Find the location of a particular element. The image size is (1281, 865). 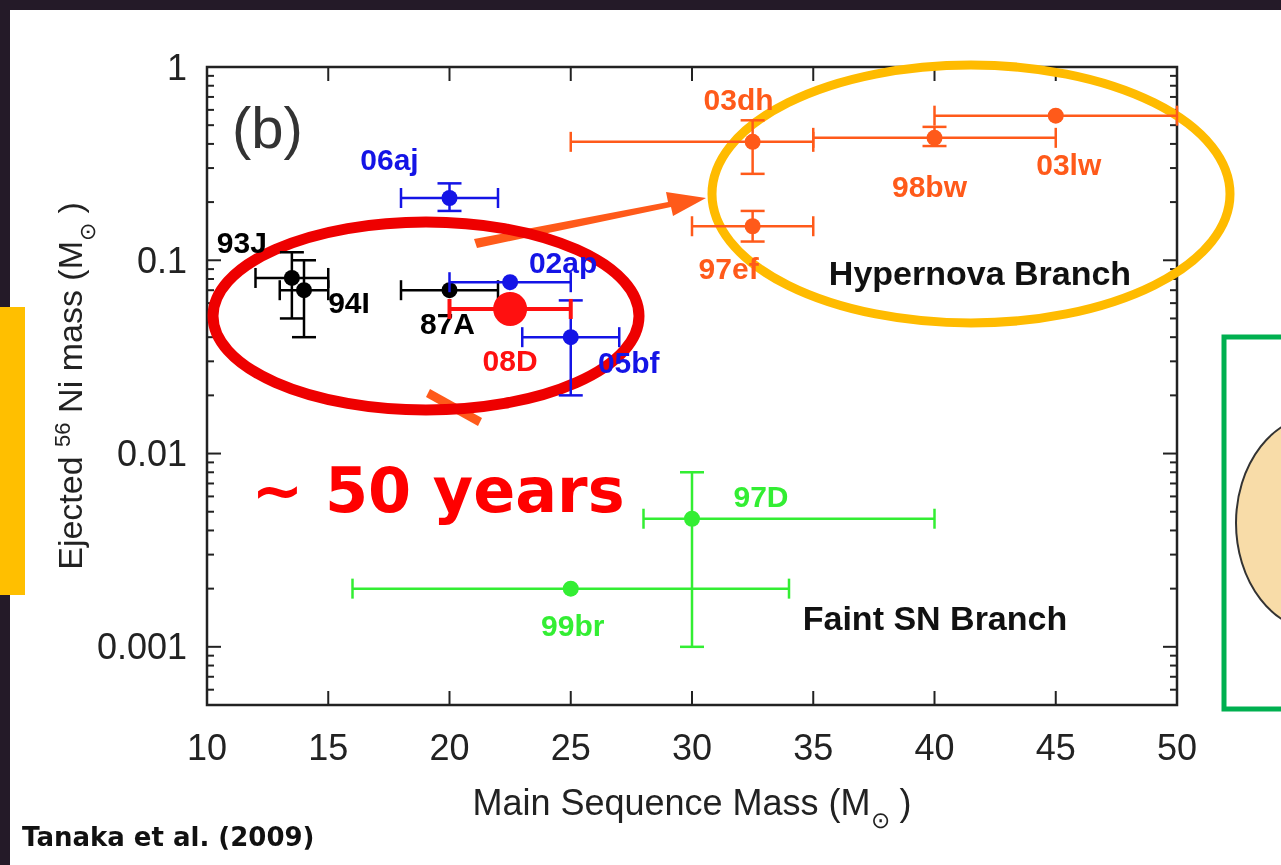

series-label: 03lw is located at coordinates (1069, 165).